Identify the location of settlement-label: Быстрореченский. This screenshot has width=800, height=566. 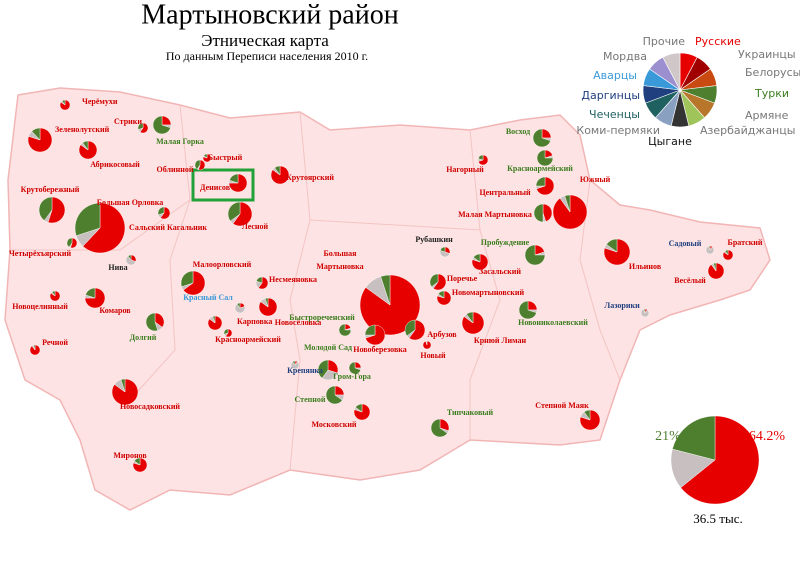
(322, 317).